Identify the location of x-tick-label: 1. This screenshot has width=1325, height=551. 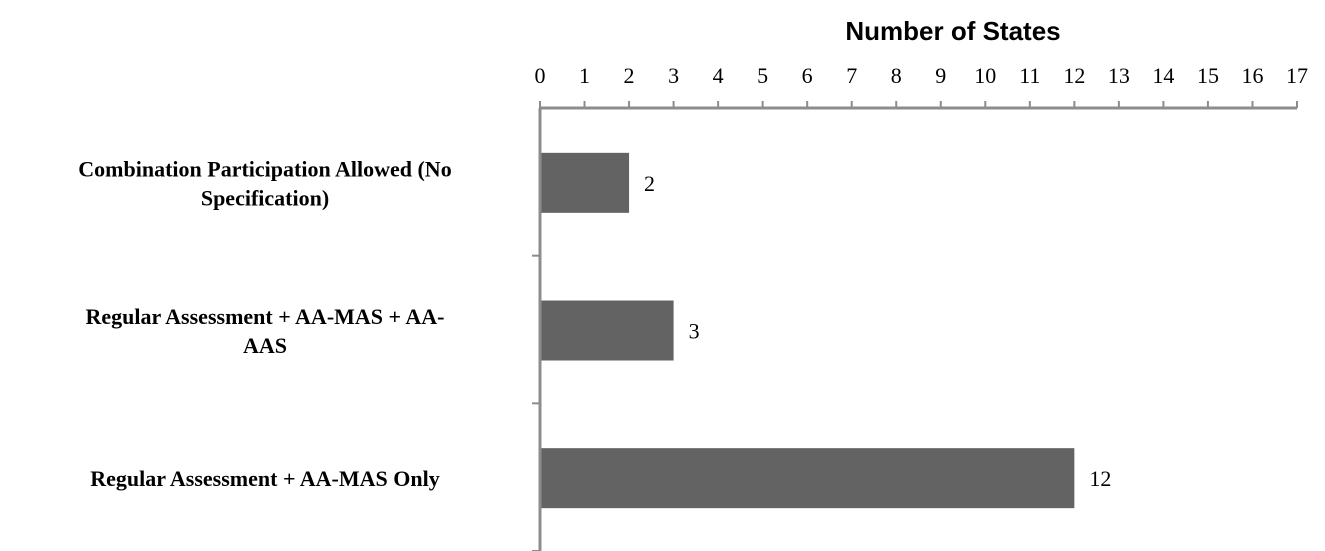
(584, 75).